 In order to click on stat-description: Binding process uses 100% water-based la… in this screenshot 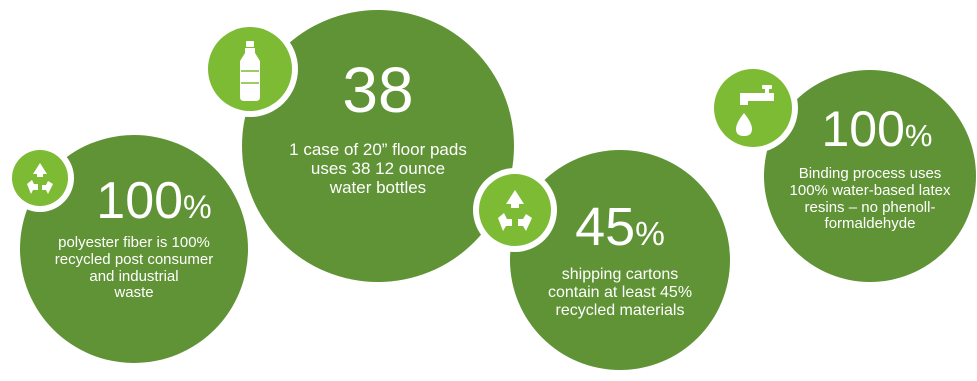, I will do `click(870, 199)`.